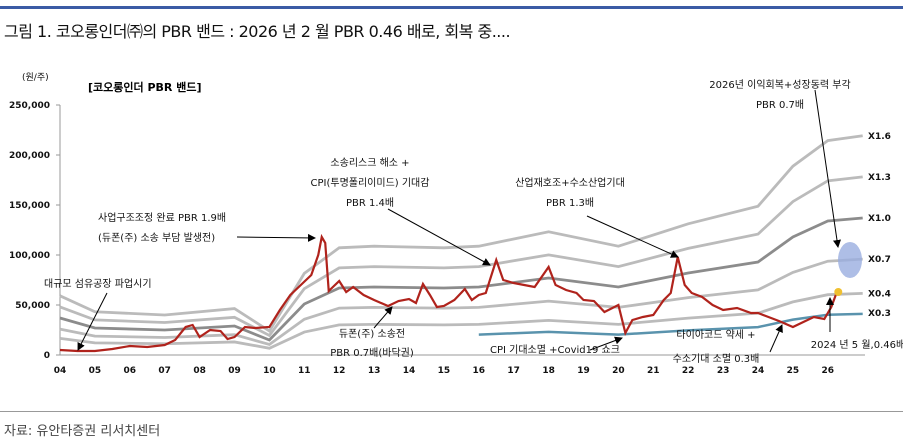 This screenshot has height=444, width=903. I want to click on band-label: X0.4, so click(879, 294).